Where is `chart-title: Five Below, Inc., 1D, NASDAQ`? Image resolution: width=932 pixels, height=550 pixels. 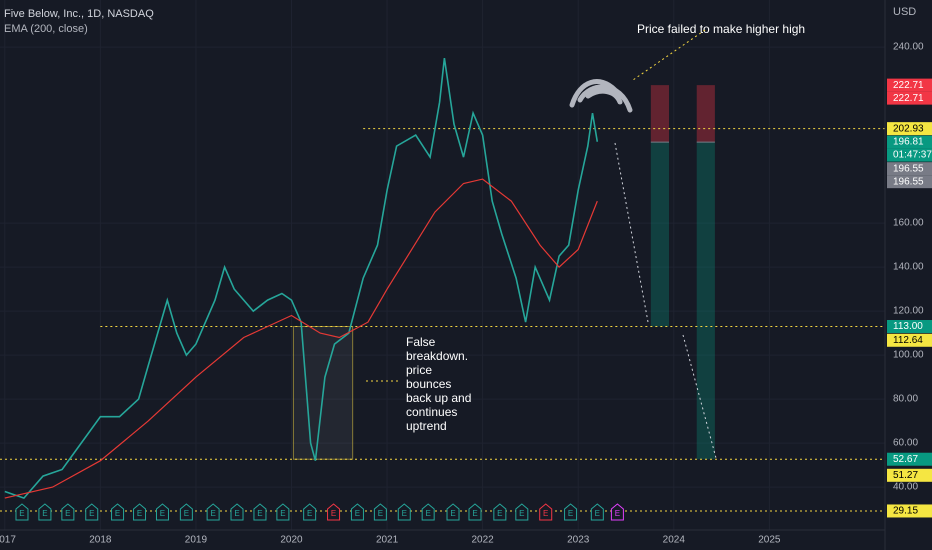
chart-title: Five Below, Inc., 1D, NASDAQ is located at coordinates (79, 14).